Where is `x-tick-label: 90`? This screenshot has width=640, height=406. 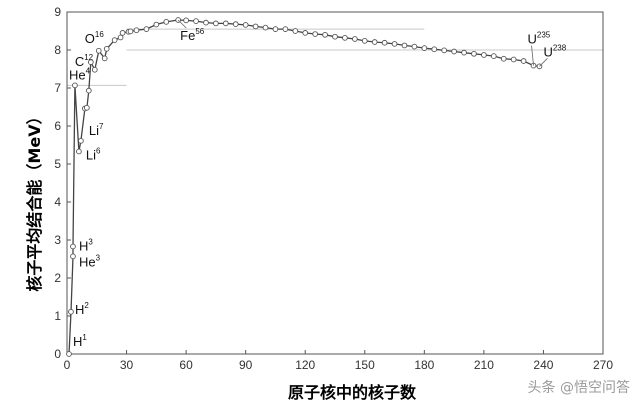 x-tick-label: 90 is located at coordinates (246, 365).